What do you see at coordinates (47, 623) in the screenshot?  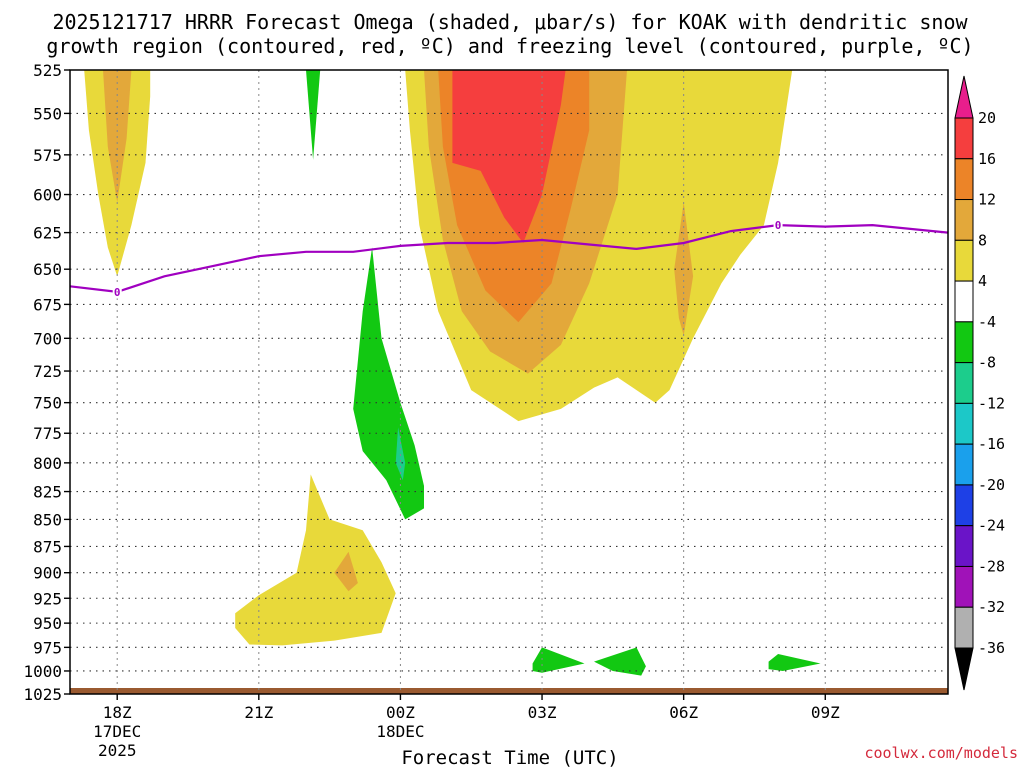 I see `y-tick-label-950: 950` at bounding box center [47, 623].